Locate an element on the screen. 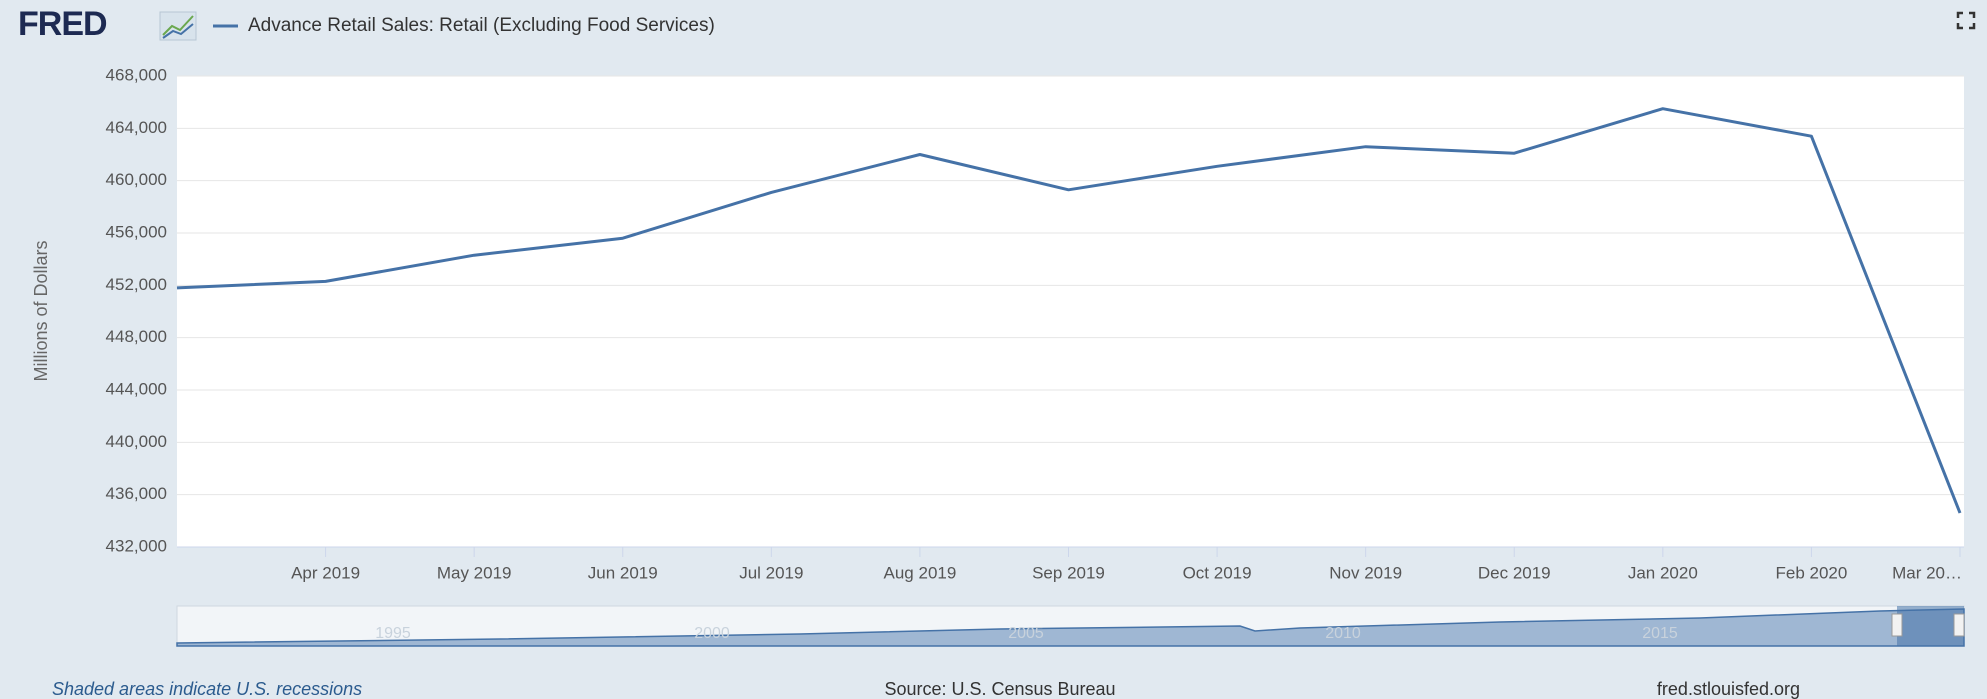 This screenshot has height=699, width=1987. x-tick-label: Feb 2020 is located at coordinates (1811, 572).